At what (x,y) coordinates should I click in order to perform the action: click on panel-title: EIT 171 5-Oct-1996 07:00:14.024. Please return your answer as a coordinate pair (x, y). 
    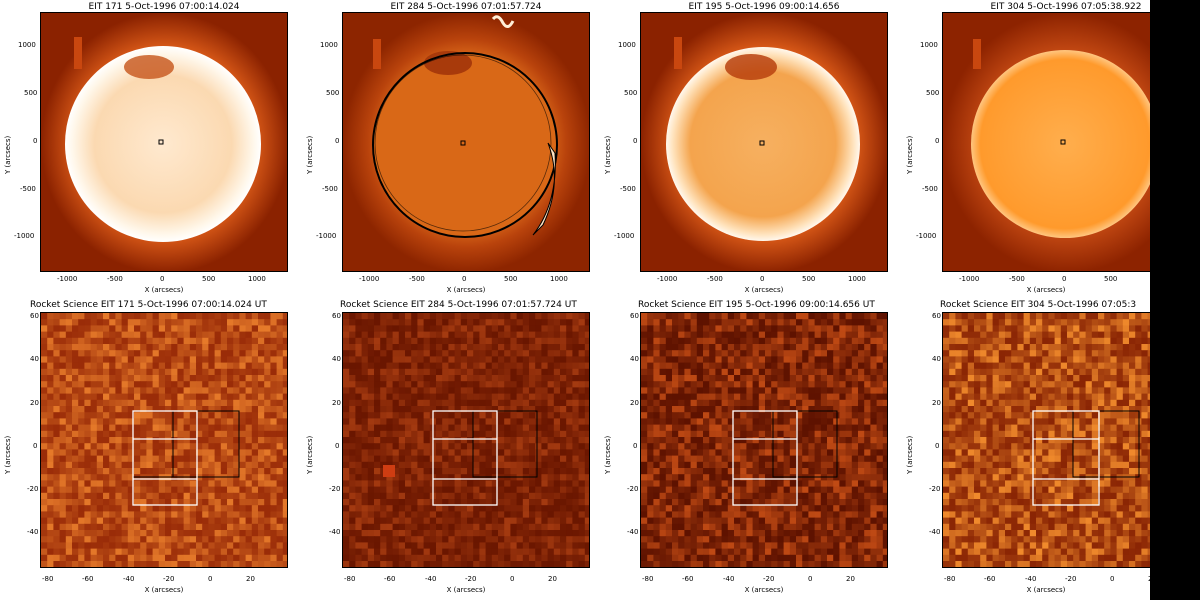
    Looking at the image, I should click on (164, 7).